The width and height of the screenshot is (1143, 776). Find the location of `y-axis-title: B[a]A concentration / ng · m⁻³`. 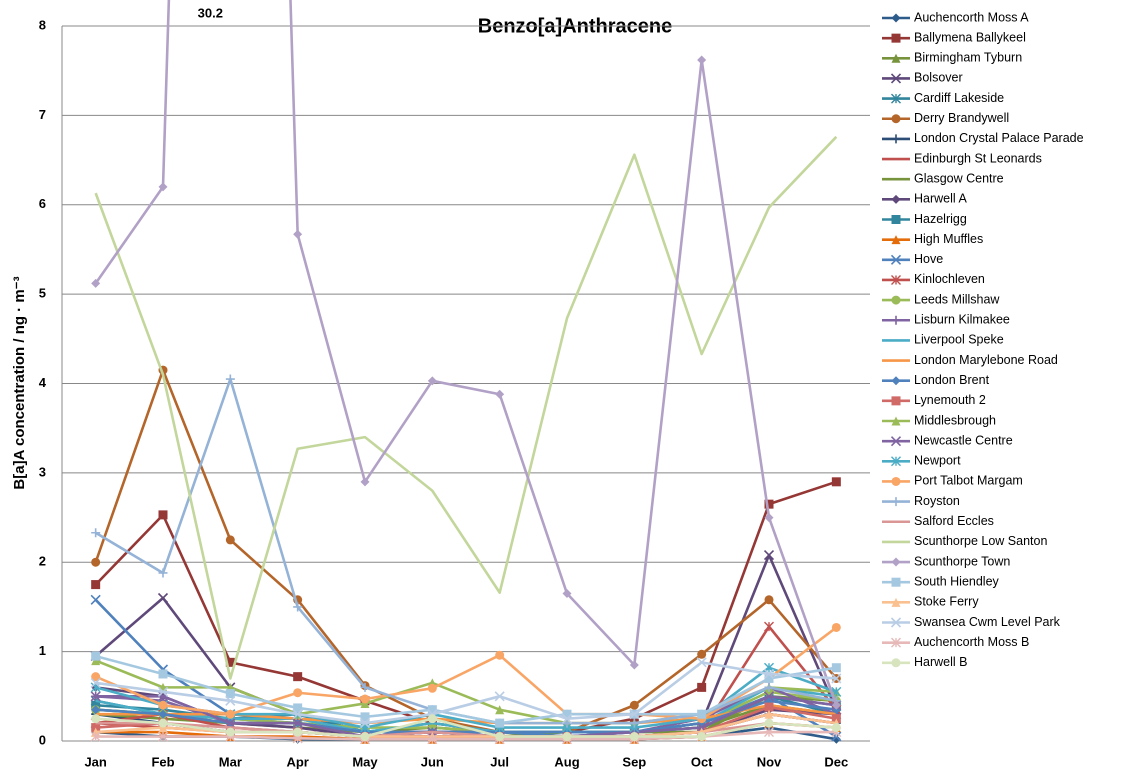

y-axis-title: B[a]A concentration / ng · m⁻³ is located at coordinates (19, 382).